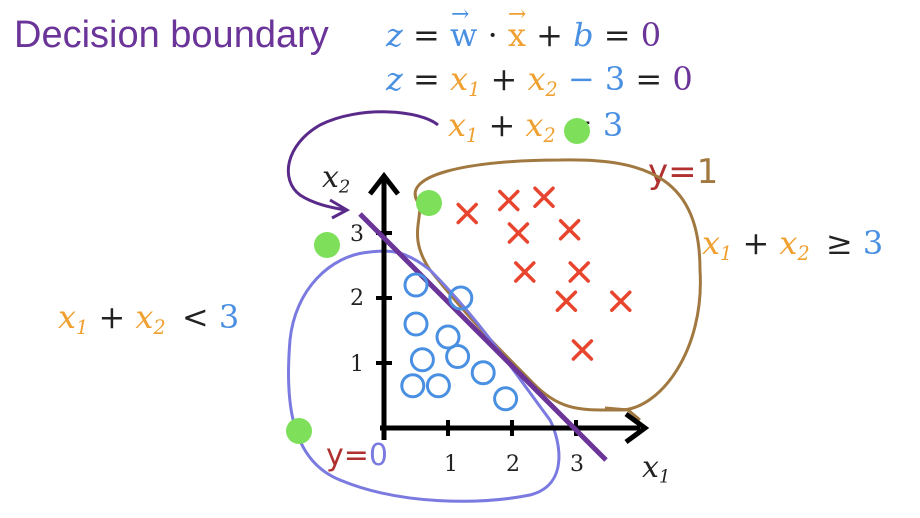  I want to click on x-tick-label: 2, so click(513, 464).